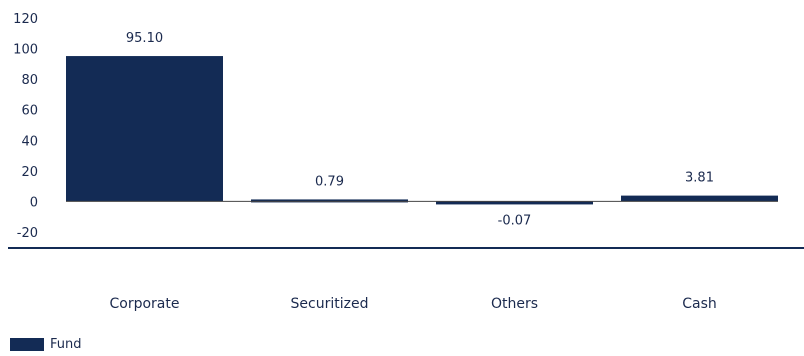  What do you see at coordinates (413, 304) in the screenshot?
I see `category-labels: Corporate Securitized Others Cash` at bounding box center [413, 304].